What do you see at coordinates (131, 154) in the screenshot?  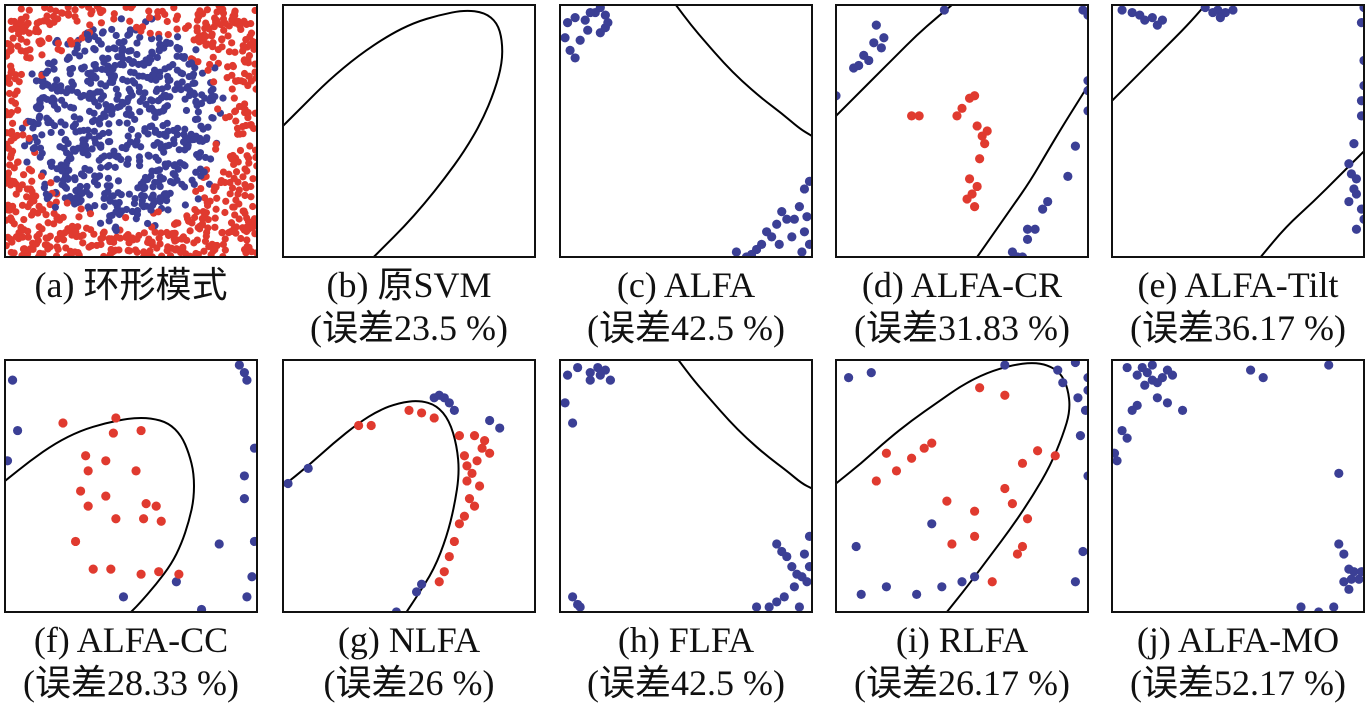 I see `panel-0: (a) 环形模式` at bounding box center [131, 154].